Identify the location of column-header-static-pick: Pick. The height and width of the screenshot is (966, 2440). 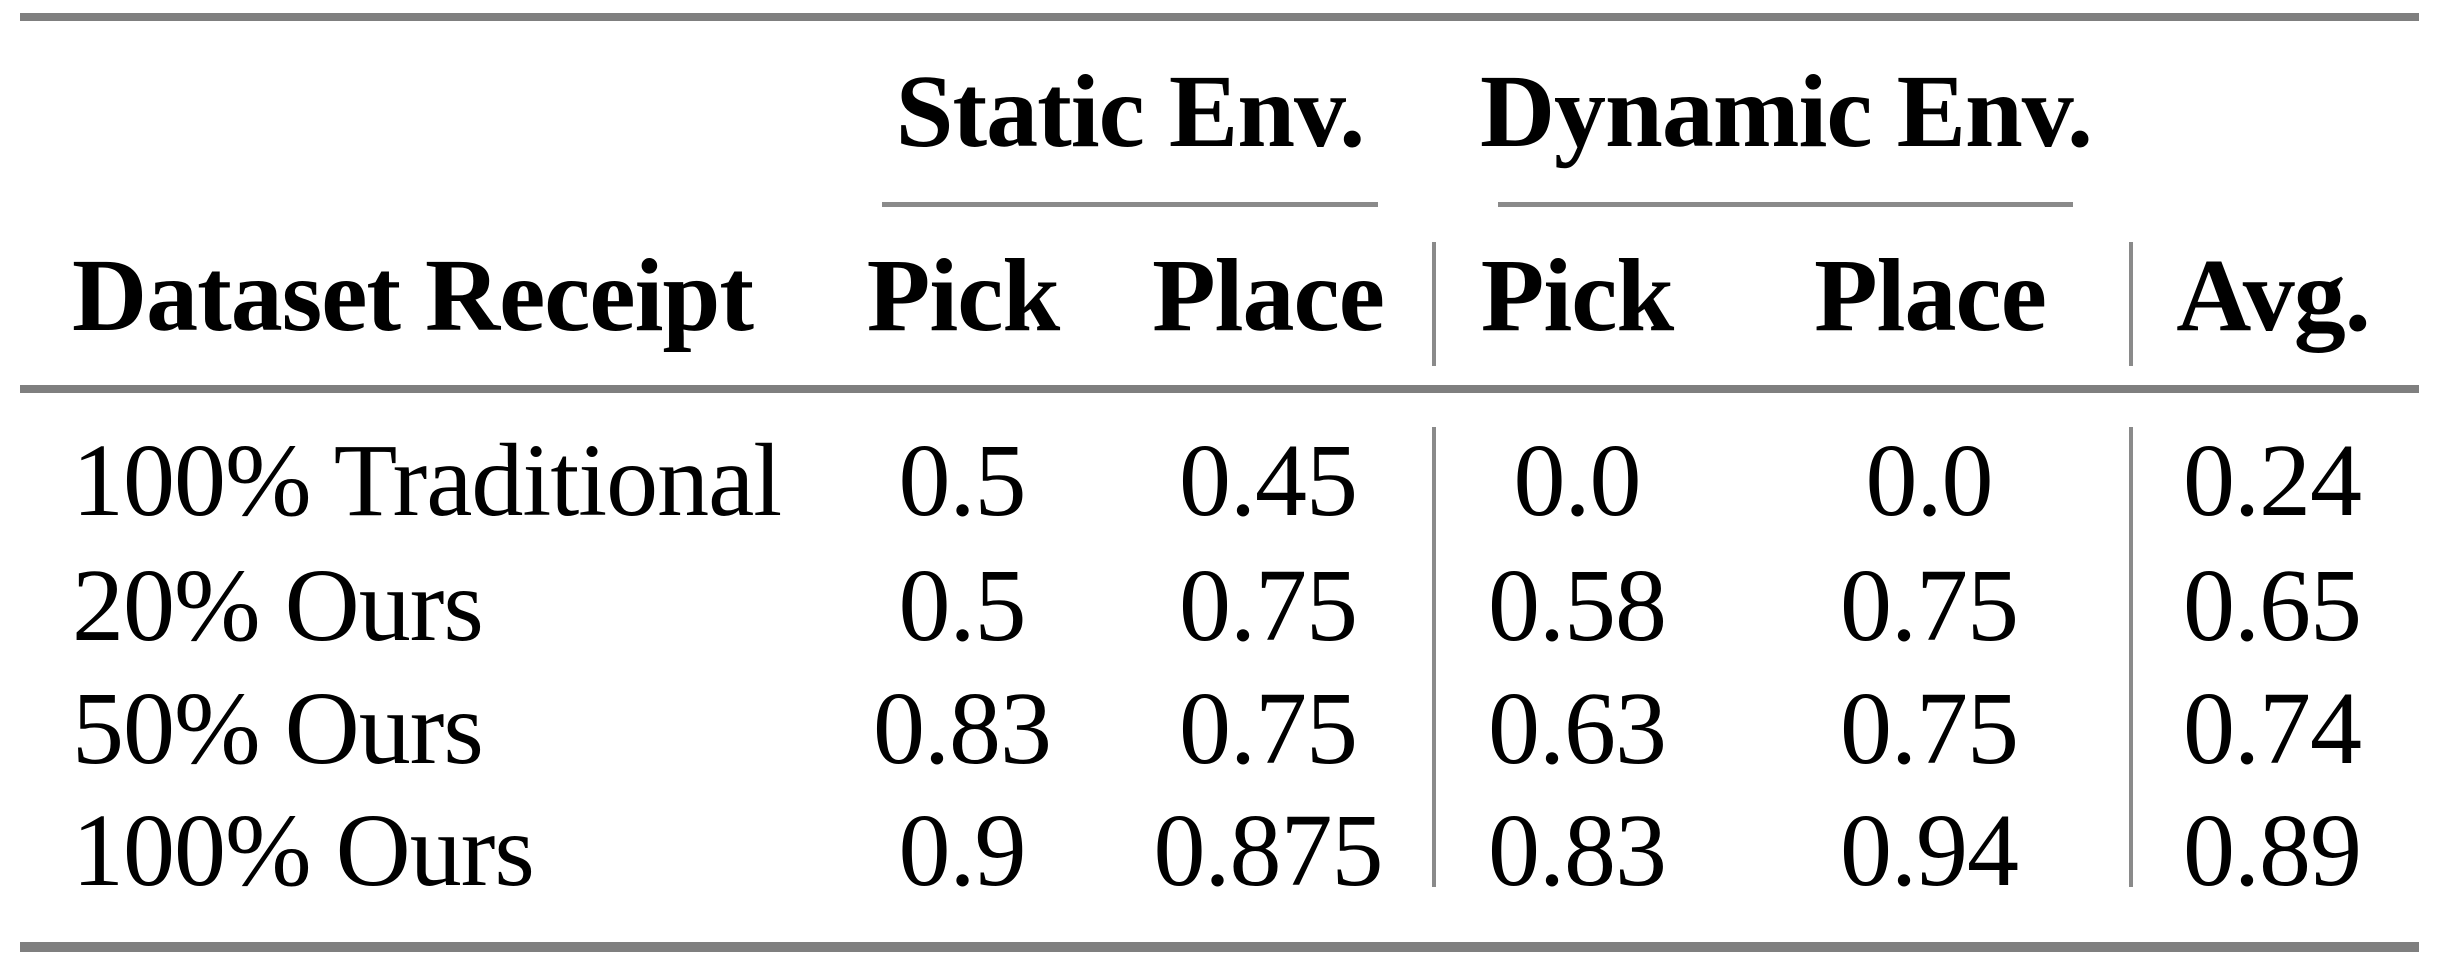
(963, 295).